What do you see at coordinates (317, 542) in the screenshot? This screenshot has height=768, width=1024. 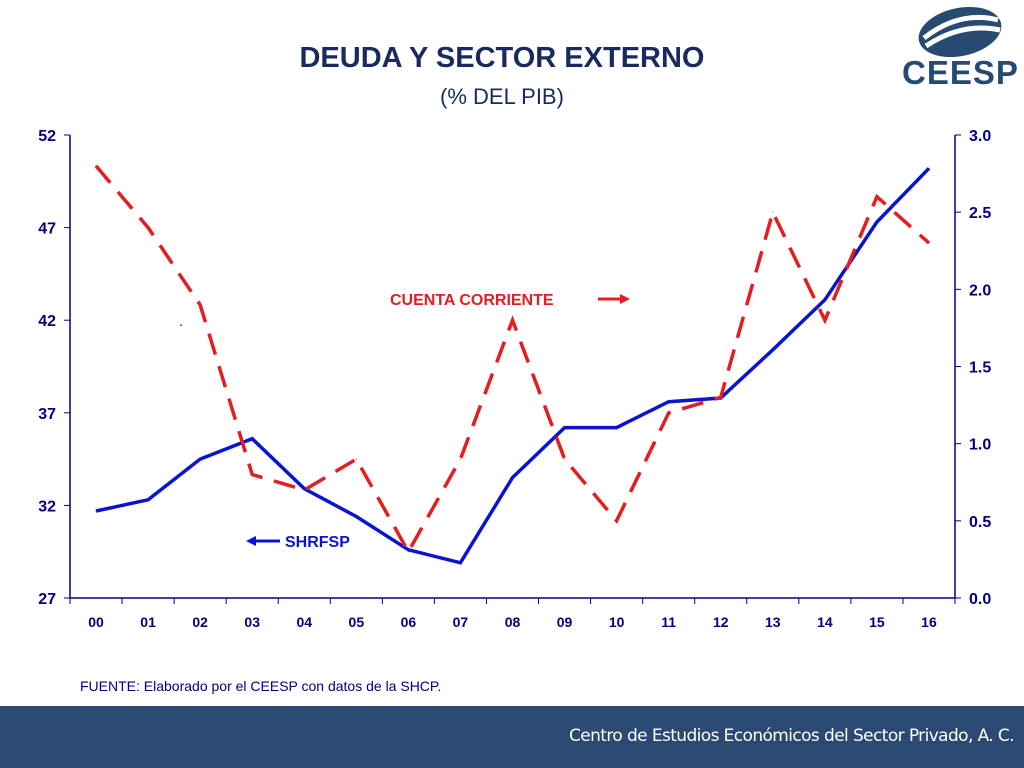 I see `shrfsp-label: SHRFSP` at bounding box center [317, 542].